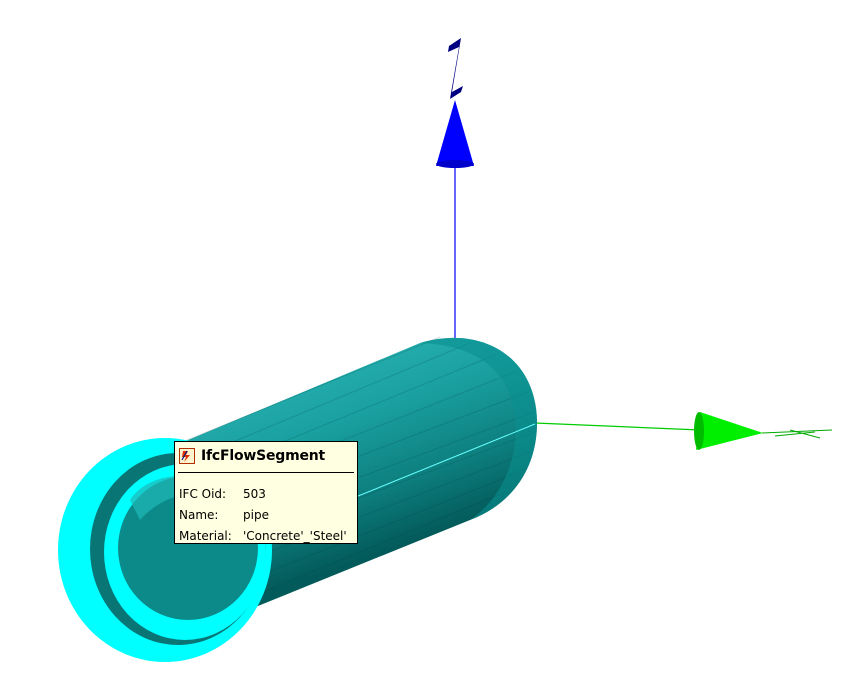 The height and width of the screenshot is (681, 844). I want to click on tooltip-header: IfcFlowSegment, so click(252, 456).